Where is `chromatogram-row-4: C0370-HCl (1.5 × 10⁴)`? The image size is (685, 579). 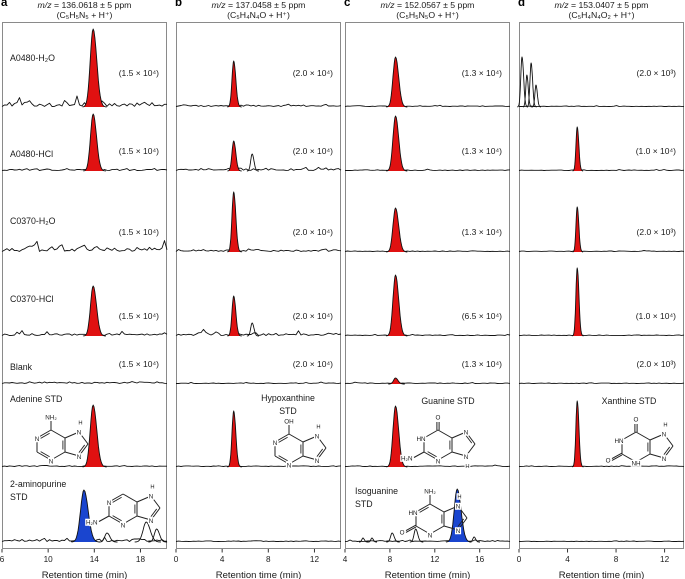
chromatogram-row-4: C0370-HCl (1.5 × 10⁴) is located at coordinates (84, 311).